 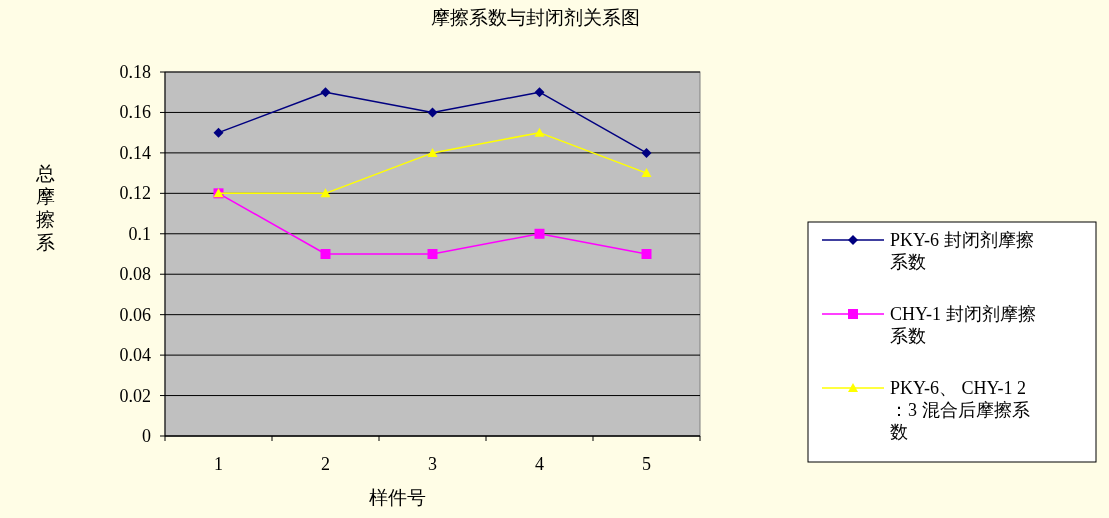 What do you see at coordinates (539, 464) in the screenshot?
I see `x-tick-label: 4` at bounding box center [539, 464].